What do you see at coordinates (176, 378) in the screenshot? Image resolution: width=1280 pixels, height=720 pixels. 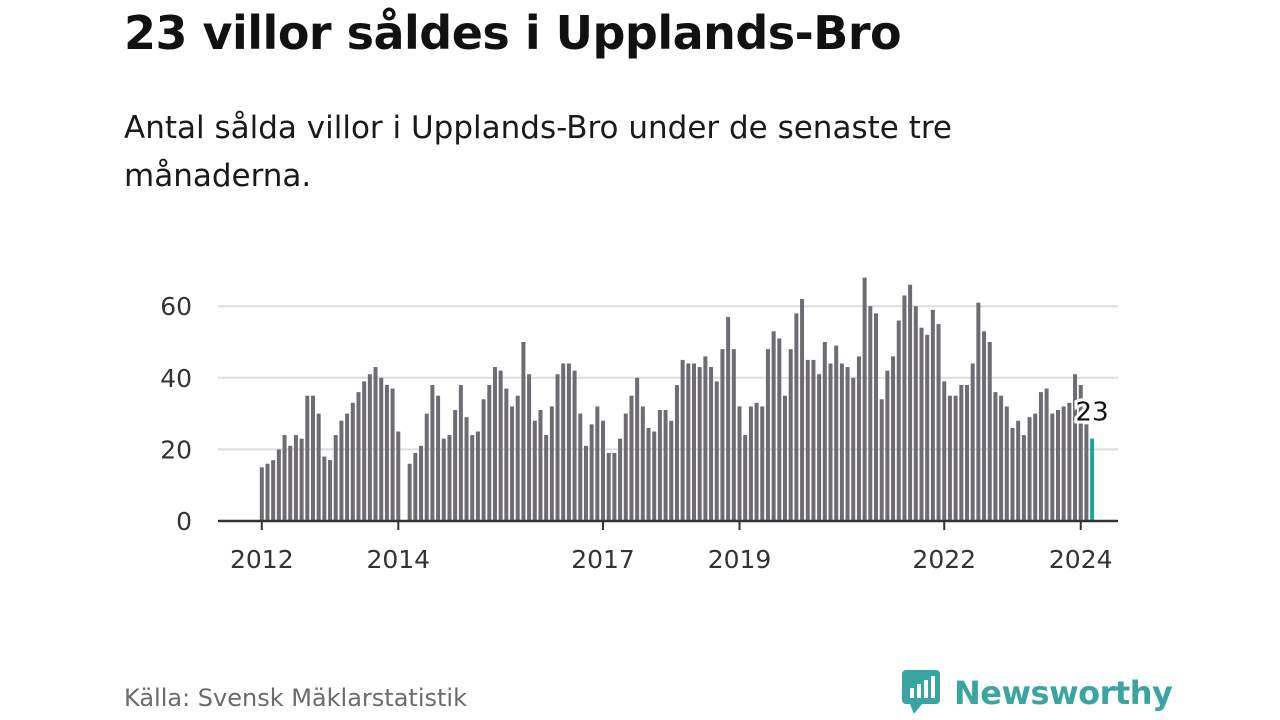 I see `y-tick-label: 40` at bounding box center [176, 378].